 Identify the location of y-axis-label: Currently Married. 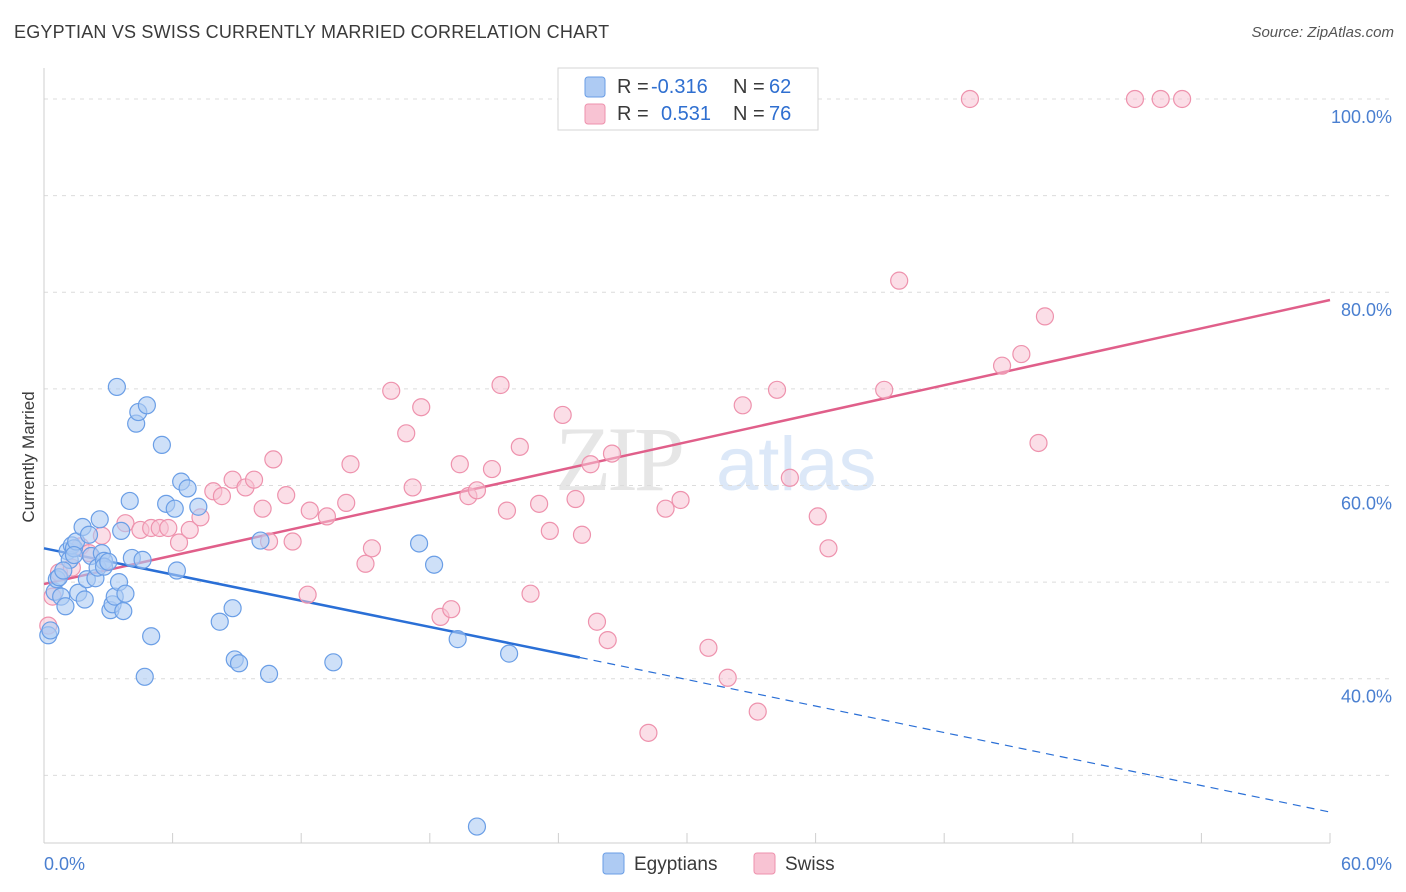
(28, 456).